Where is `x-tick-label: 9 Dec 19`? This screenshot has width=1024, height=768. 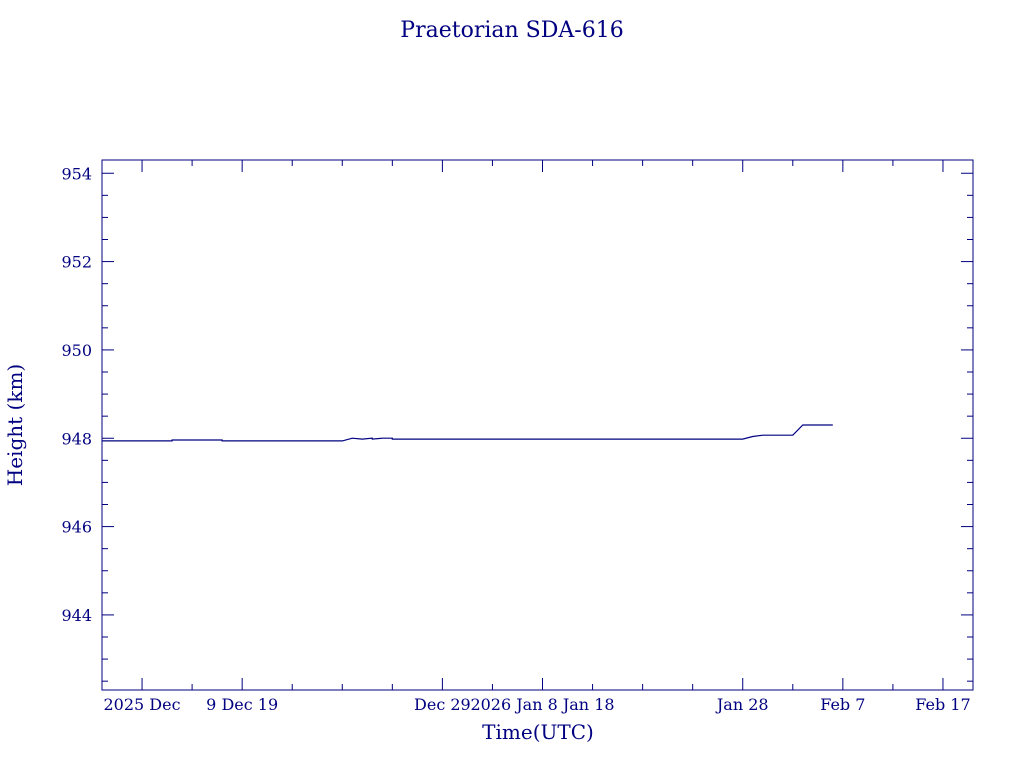 x-tick-label: 9 Dec 19 is located at coordinates (242, 704).